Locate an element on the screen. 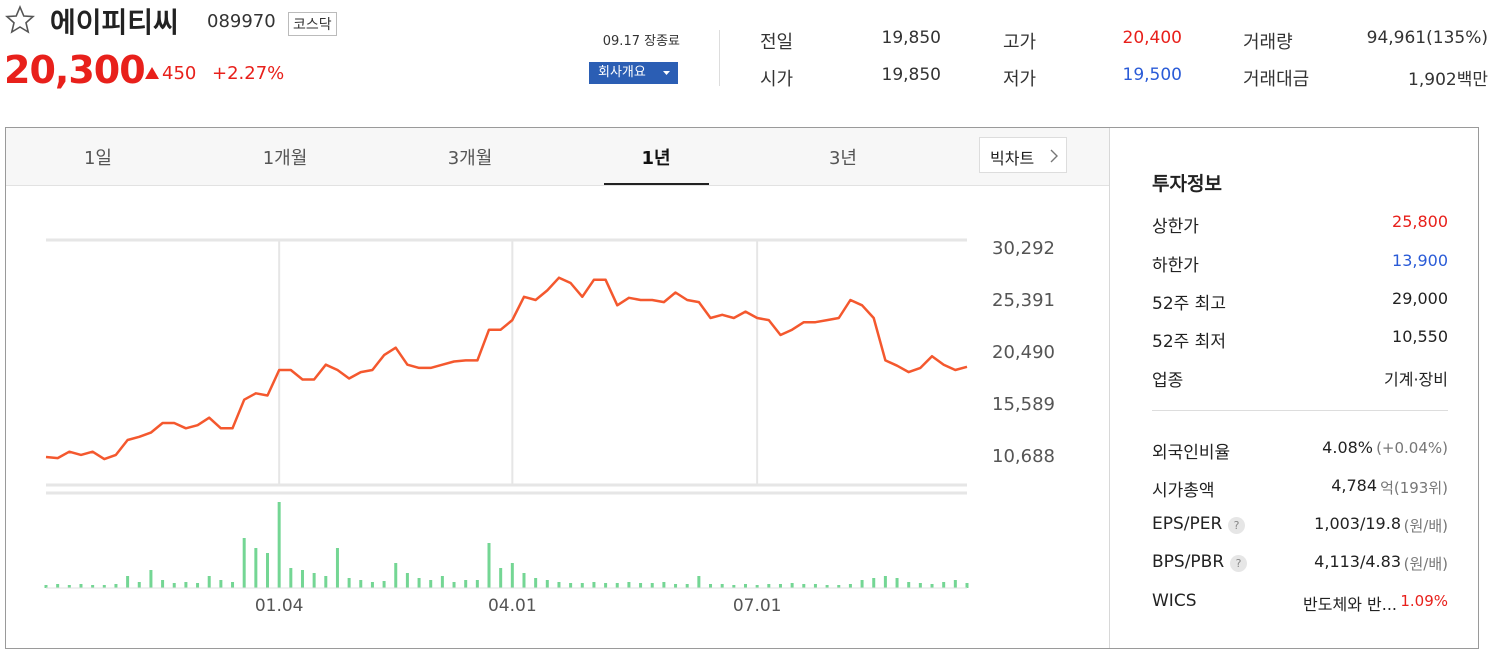 This screenshot has height=655, width=1491. info-label: 업종 is located at coordinates (1168, 381).